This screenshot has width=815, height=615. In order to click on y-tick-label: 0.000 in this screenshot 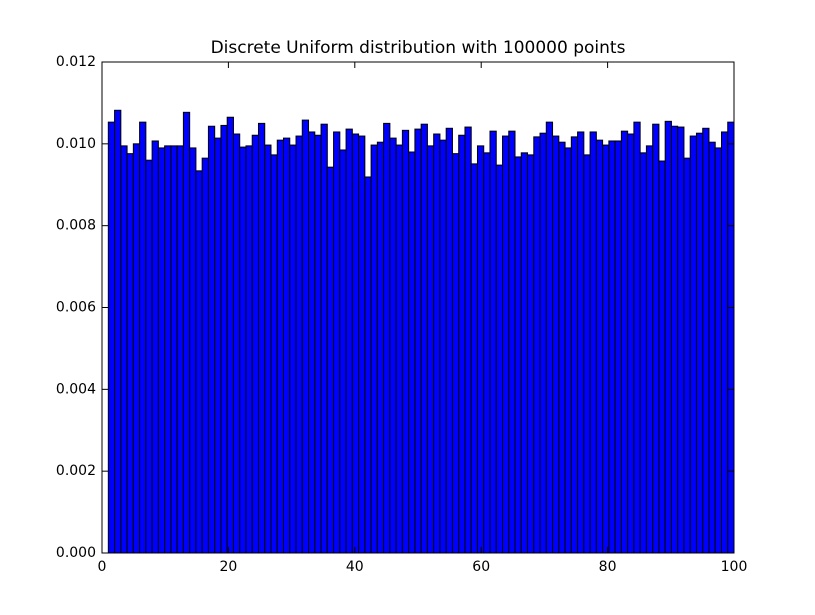, I will do `click(76, 553)`.